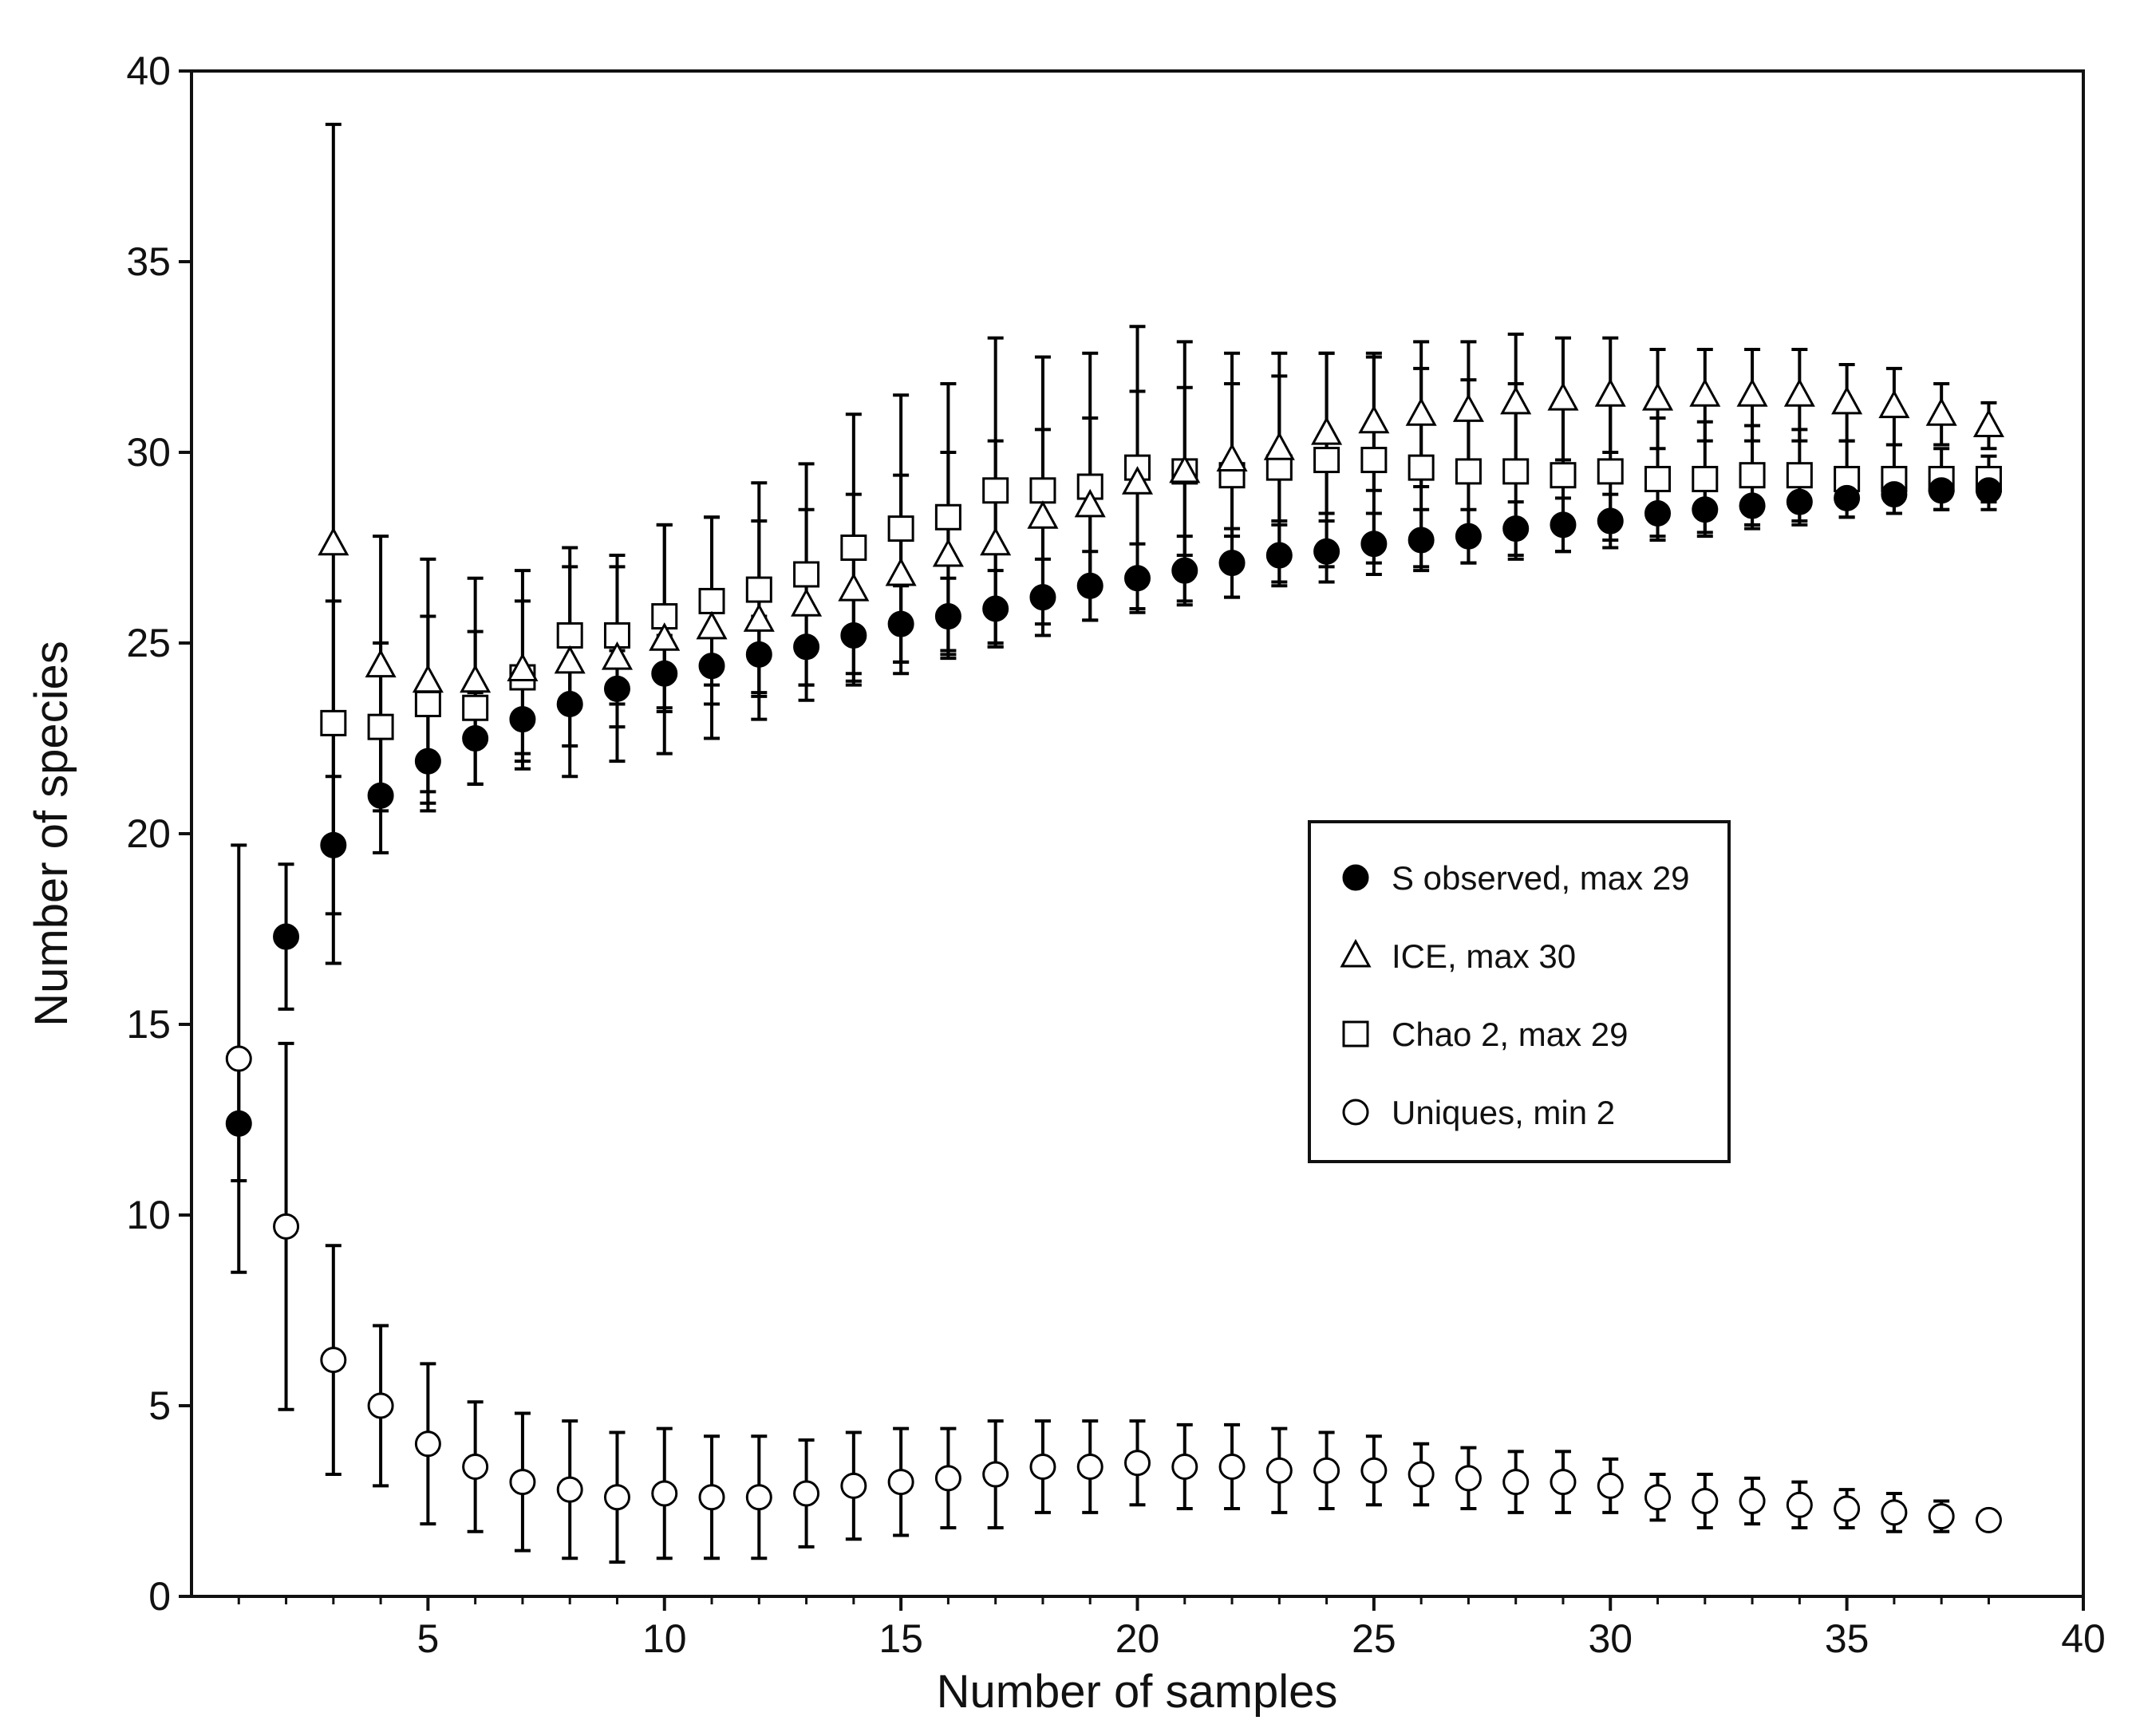 The height and width of the screenshot is (1736, 2132). What do you see at coordinates (1138, 1692) in the screenshot?
I see `x-axis-title: Number of samples` at bounding box center [1138, 1692].